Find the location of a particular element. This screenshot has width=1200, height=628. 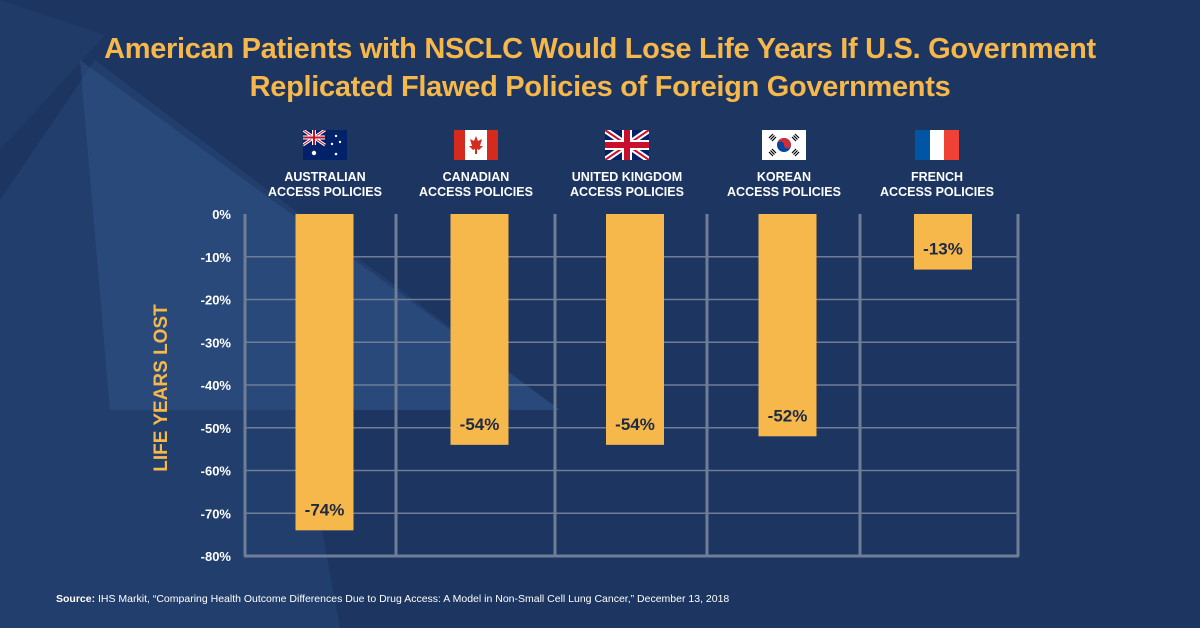

bar-data-label: -74% is located at coordinates (325, 509).